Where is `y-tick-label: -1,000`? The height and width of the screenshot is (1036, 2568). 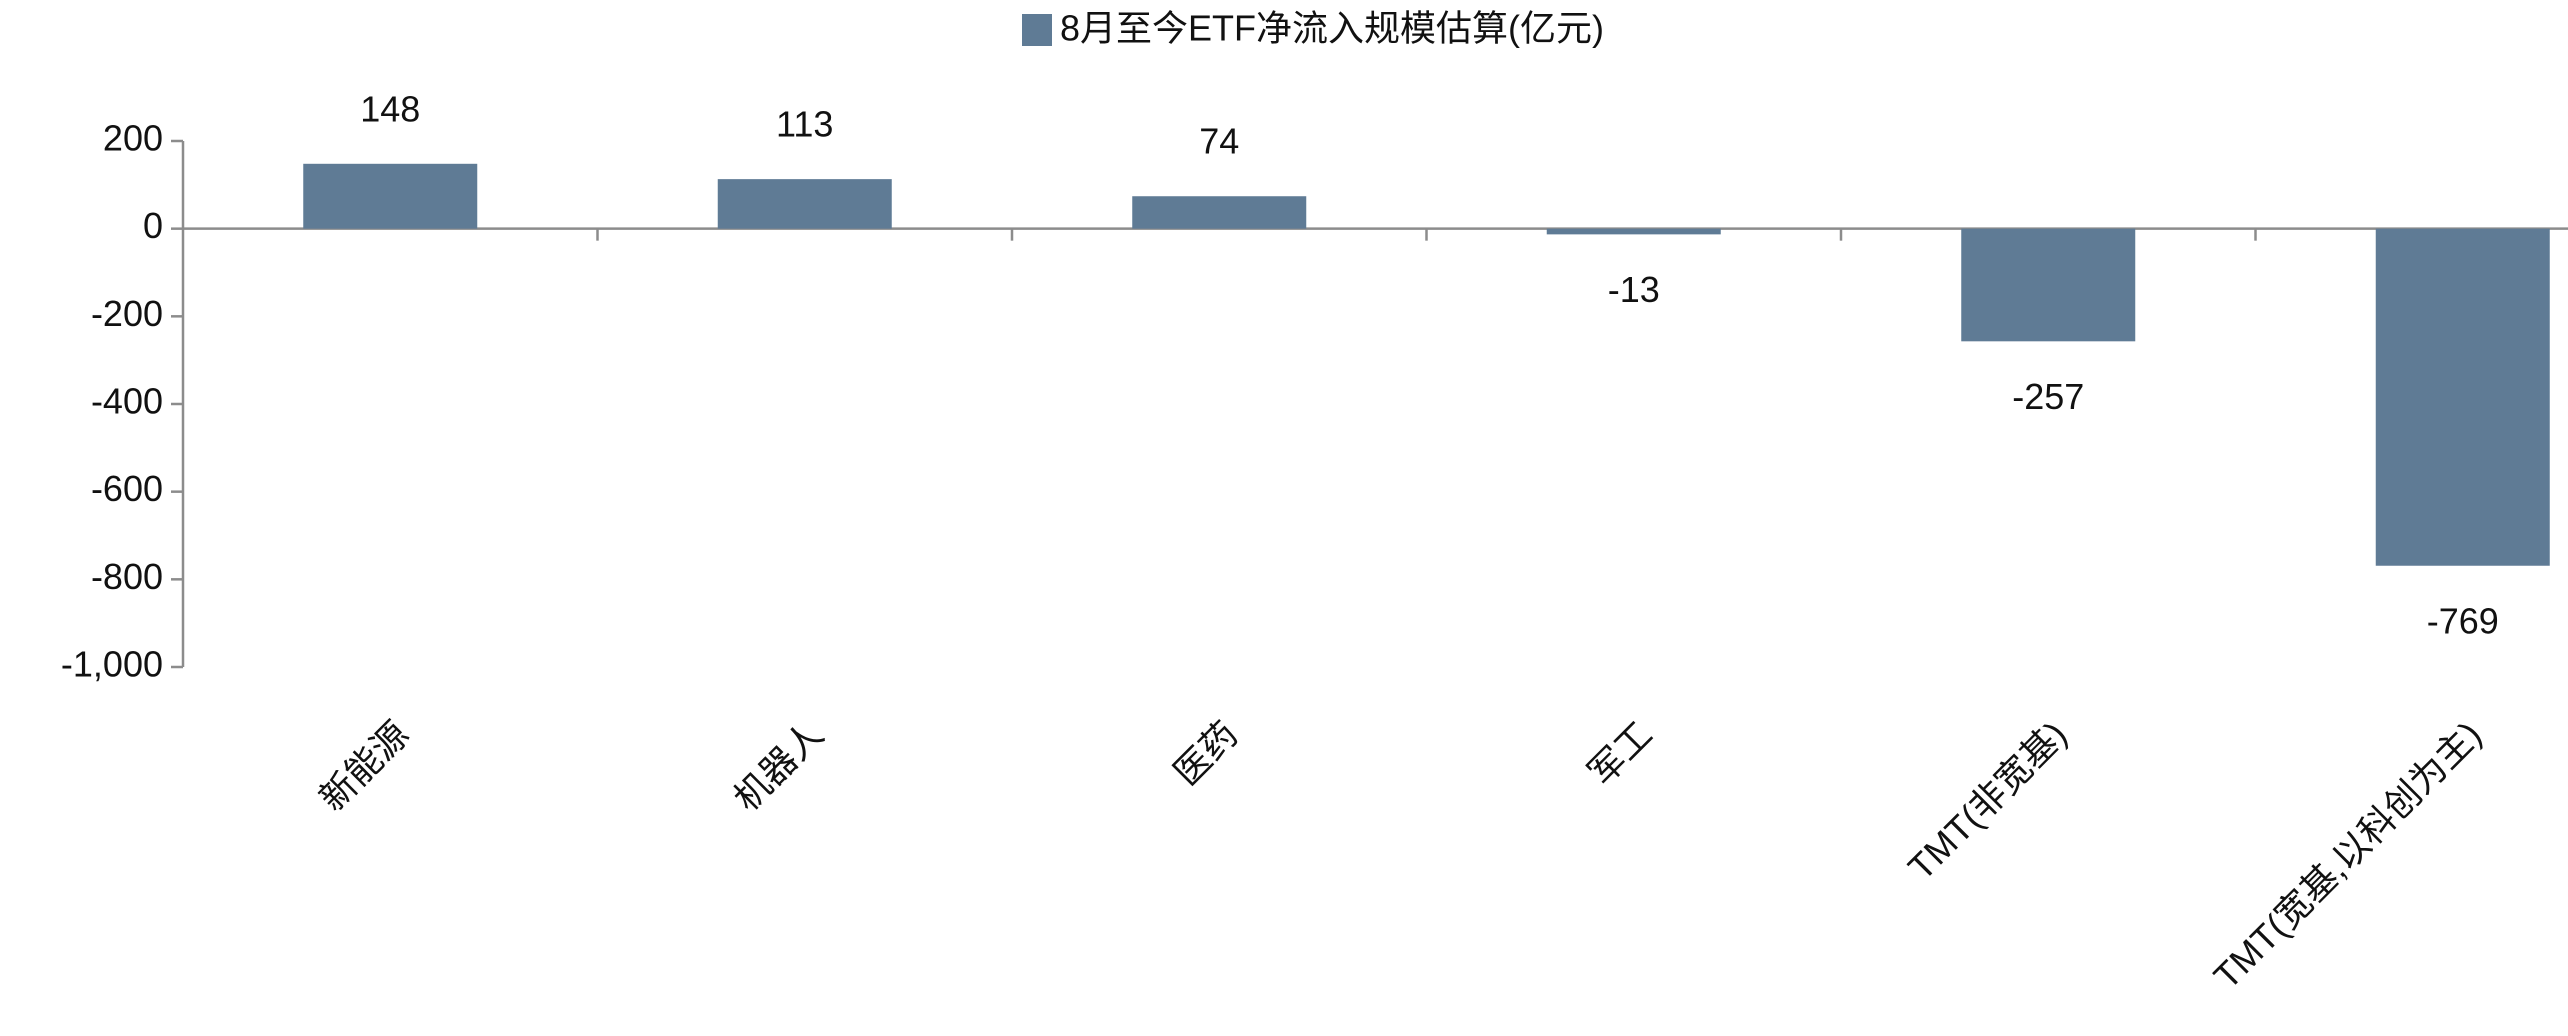
y-tick-label: -1,000 is located at coordinates (112, 664).